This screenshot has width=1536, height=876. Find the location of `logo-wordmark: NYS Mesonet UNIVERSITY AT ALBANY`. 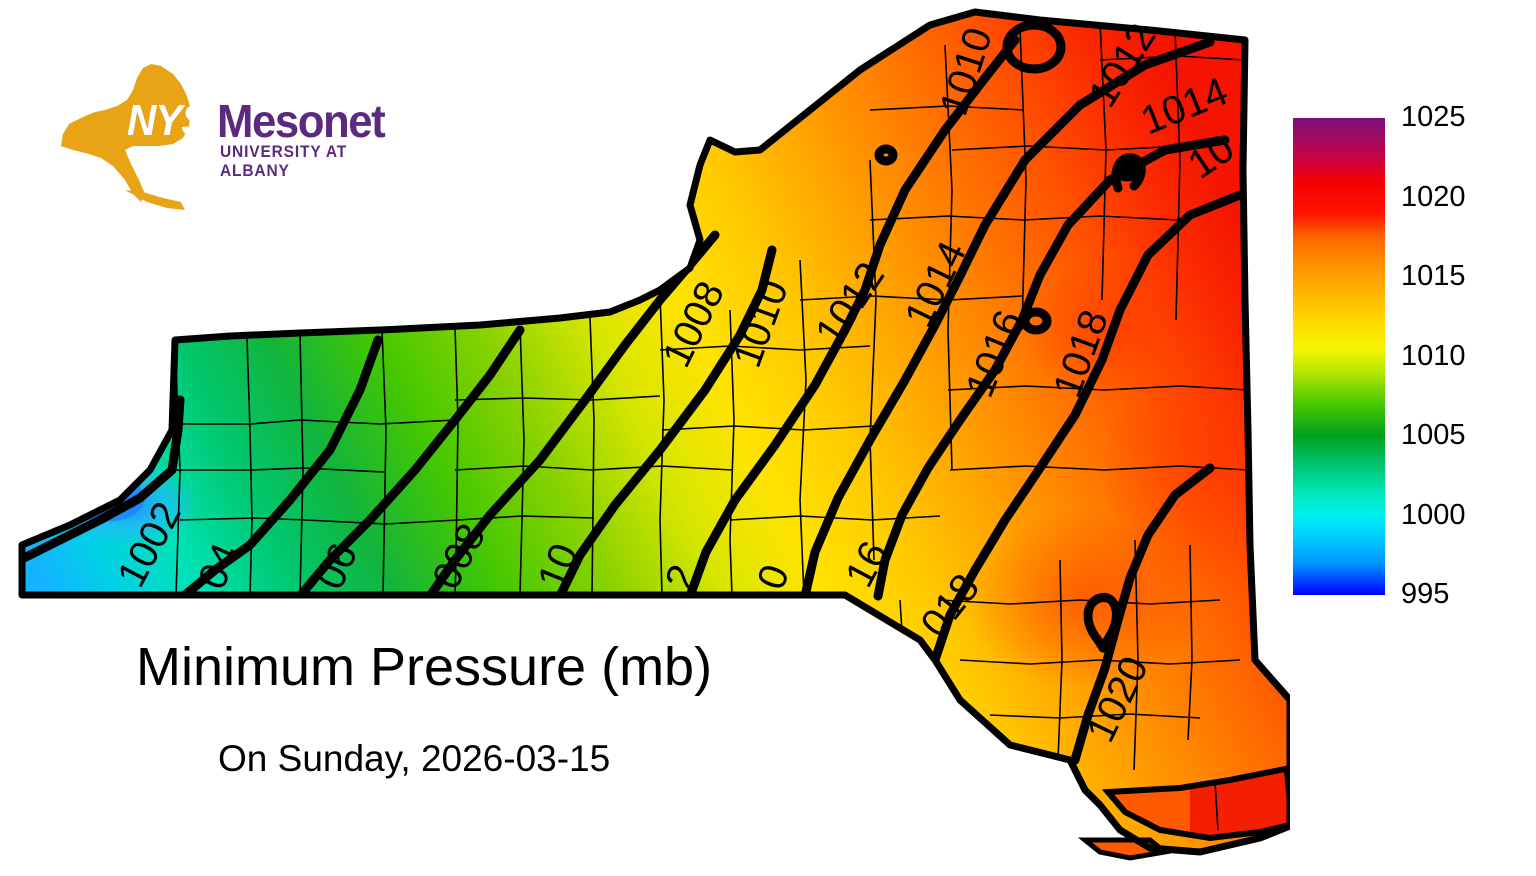

logo-wordmark: NYS Mesonet UNIVERSITY AT ALBANY is located at coordinates (272, 145).